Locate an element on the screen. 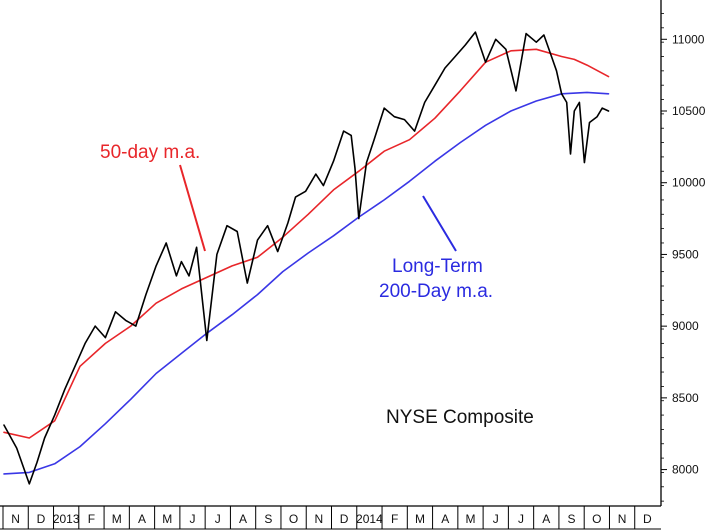 This screenshot has width=720, height=530. x-tick-label: 2013 is located at coordinates (66, 519).